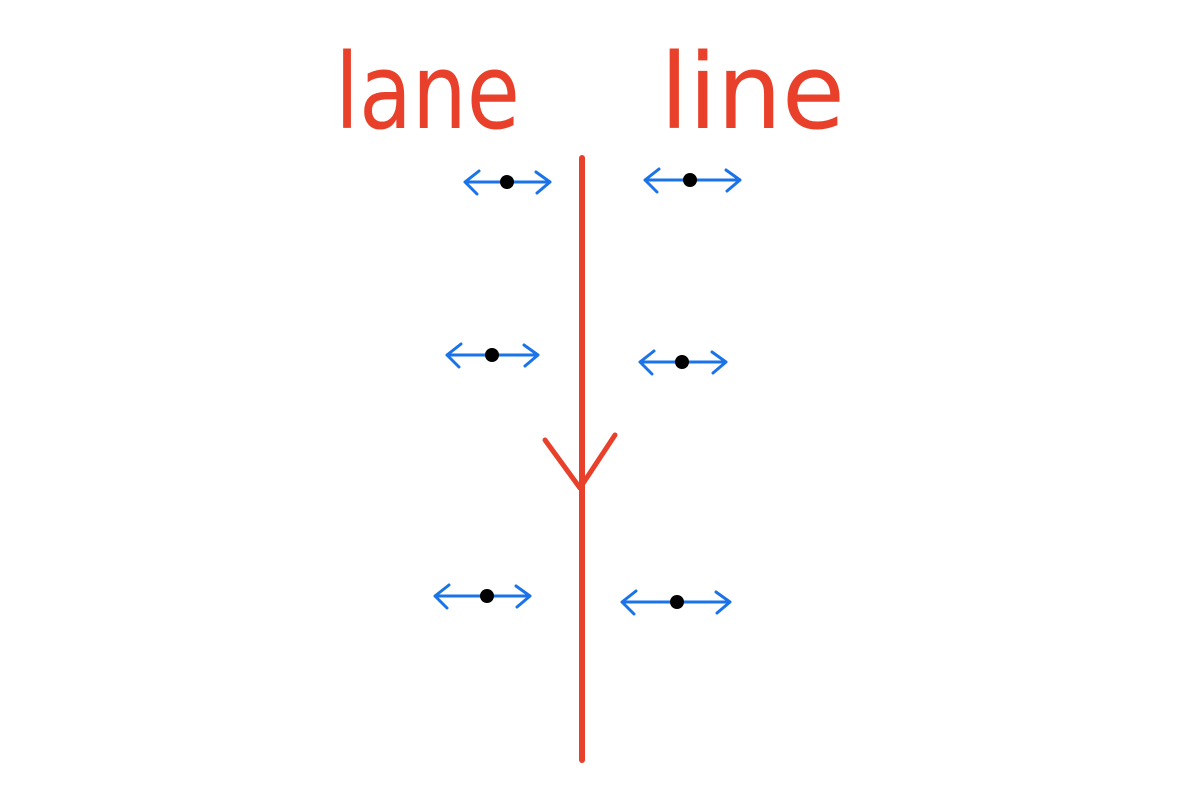 The image size is (1201, 809). Describe the element at coordinates (752, 92) in the screenshot. I see `right-label: line` at that location.